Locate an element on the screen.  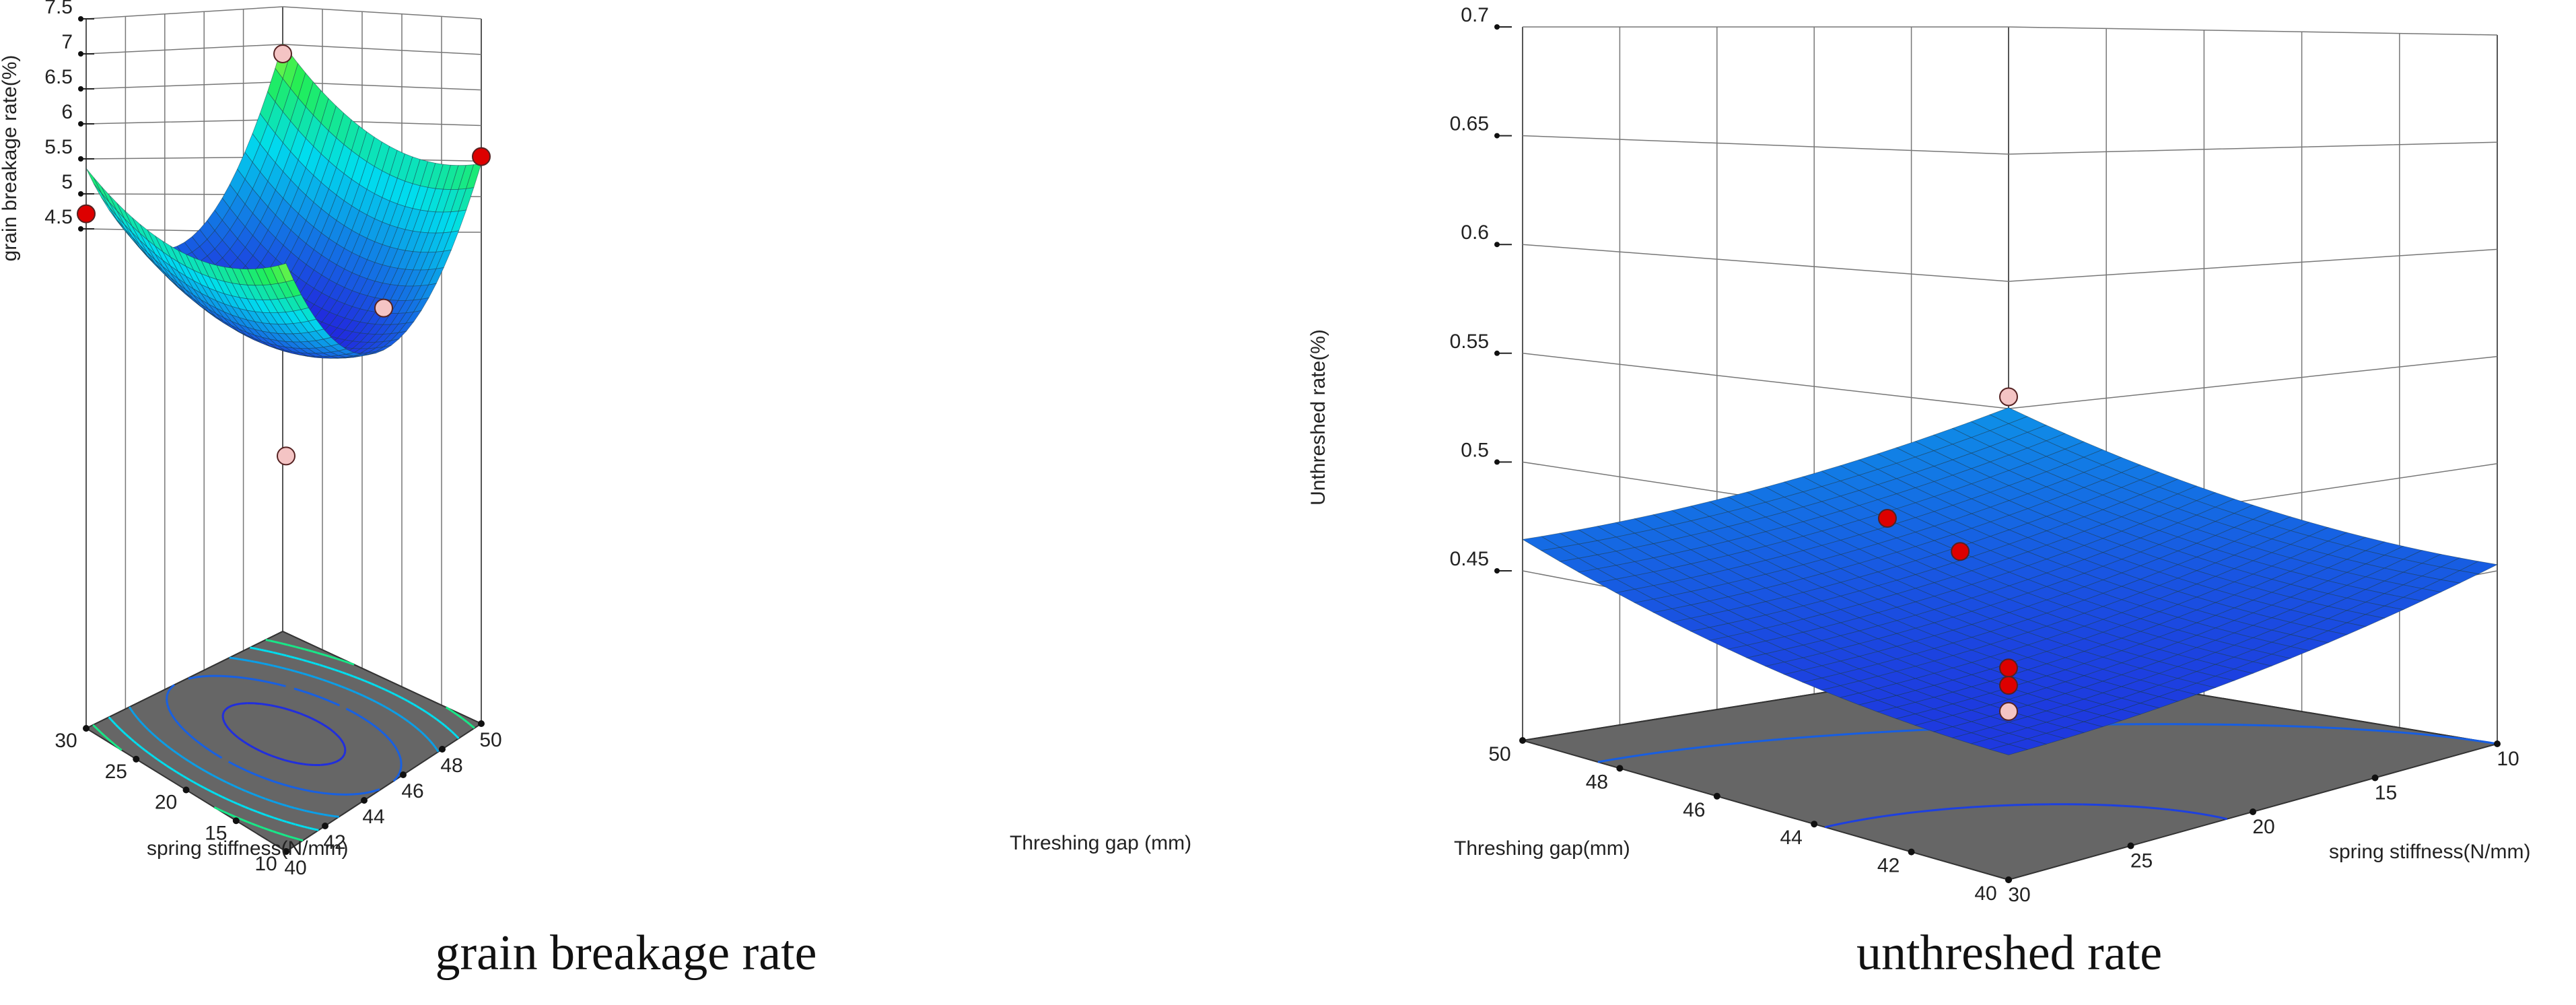
z-tick-label: 7.5 is located at coordinates (58, 9).